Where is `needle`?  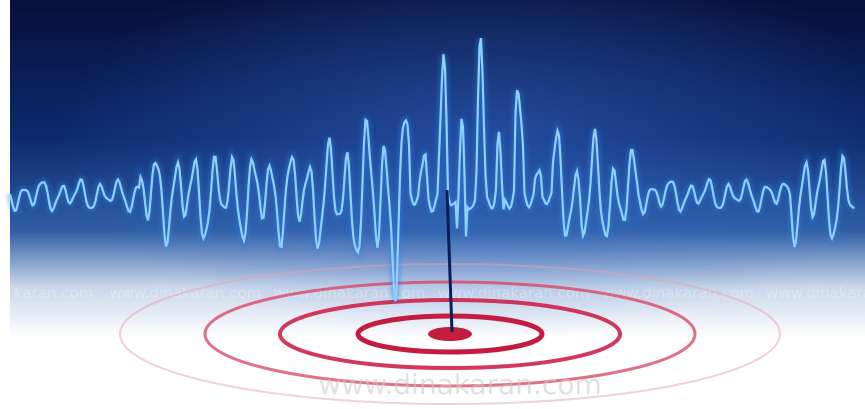 needle is located at coordinates (449, 261).